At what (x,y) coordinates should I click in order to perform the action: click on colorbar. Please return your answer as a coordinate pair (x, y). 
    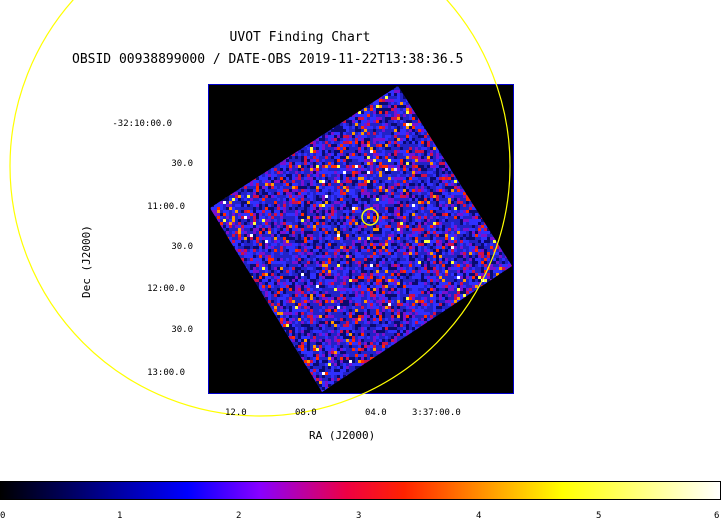
    Looking at the image, I should click on (360, 490).